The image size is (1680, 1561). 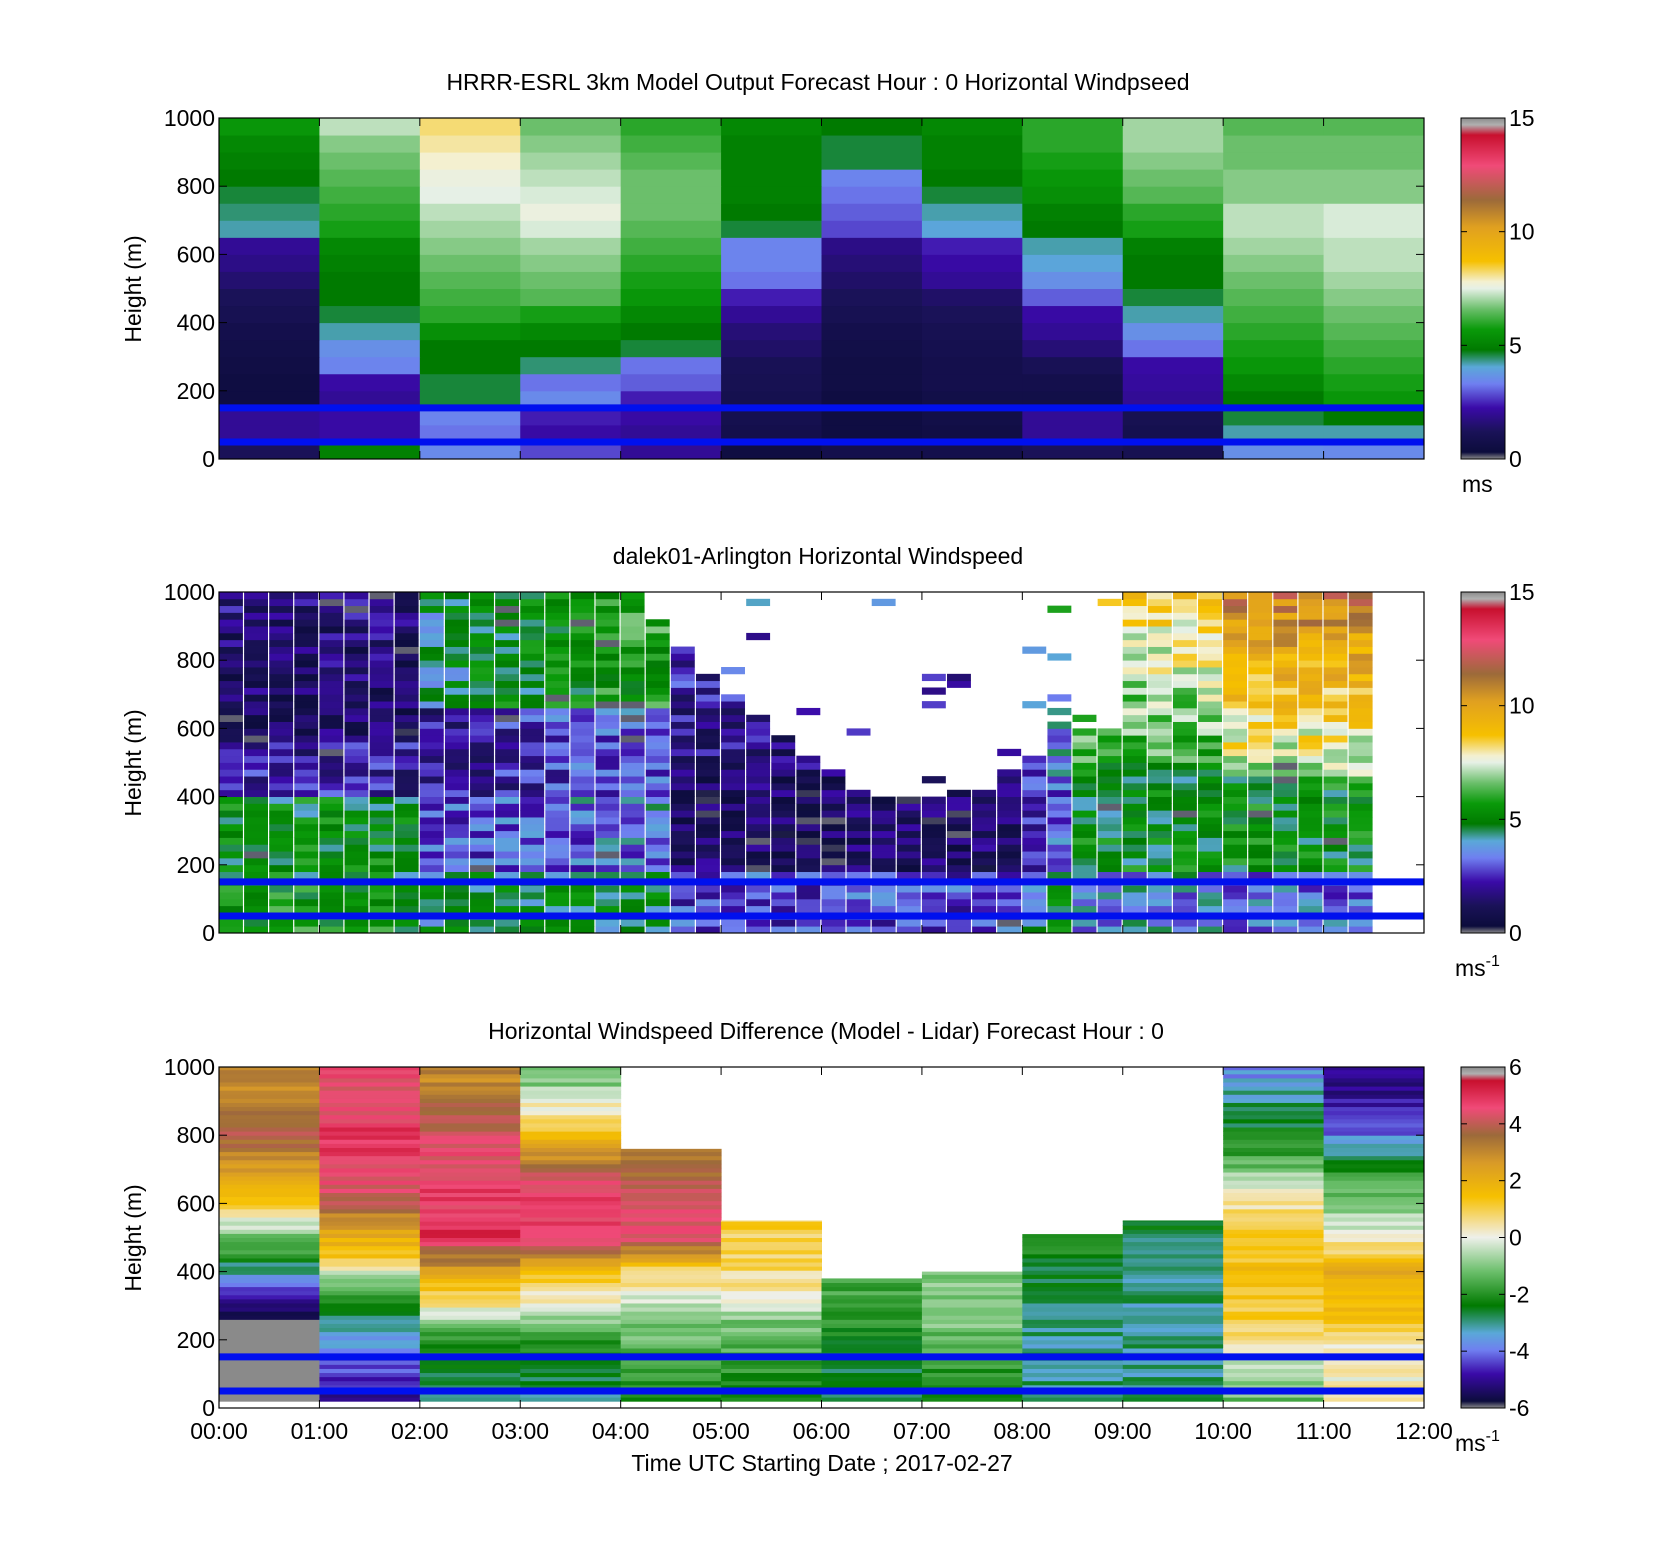 What do you see at coordinates (1477, 967) in the screenshot?
I see `panel-lidar-colorbar-unit: ms-1` at bounding box center [1477, 967].